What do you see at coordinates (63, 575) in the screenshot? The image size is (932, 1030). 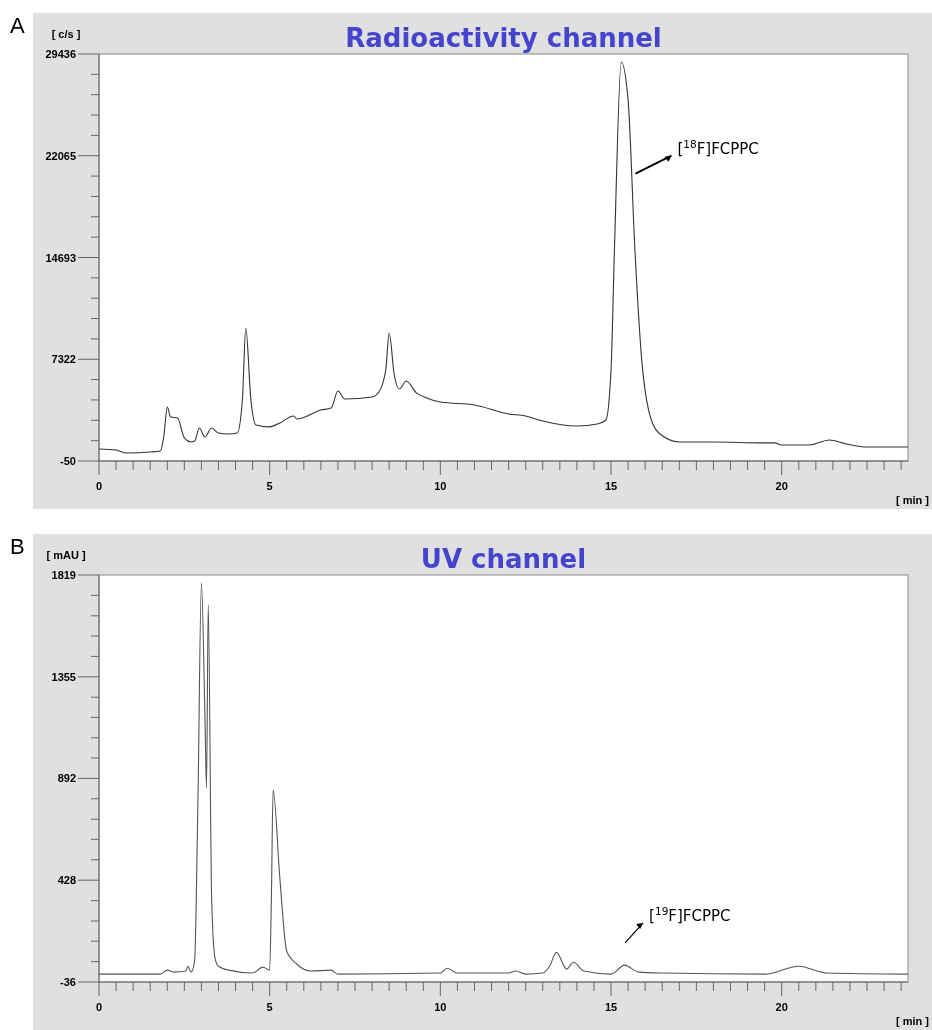 I see `y-tick-label: 1819` at bounding box center [63, 575].